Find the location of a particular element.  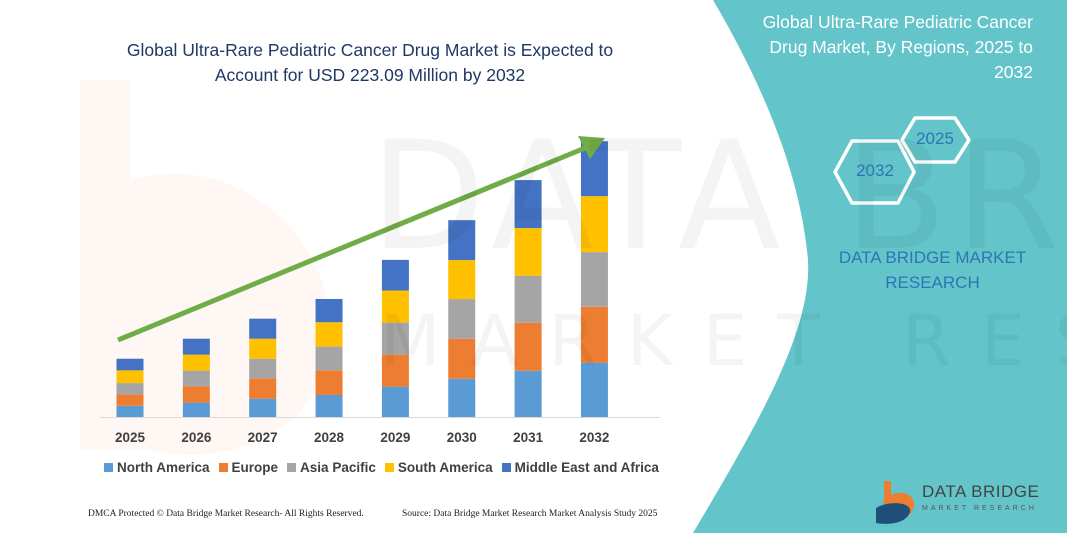

bar-segment-2031-north-america is located at coordinates (528, 393).